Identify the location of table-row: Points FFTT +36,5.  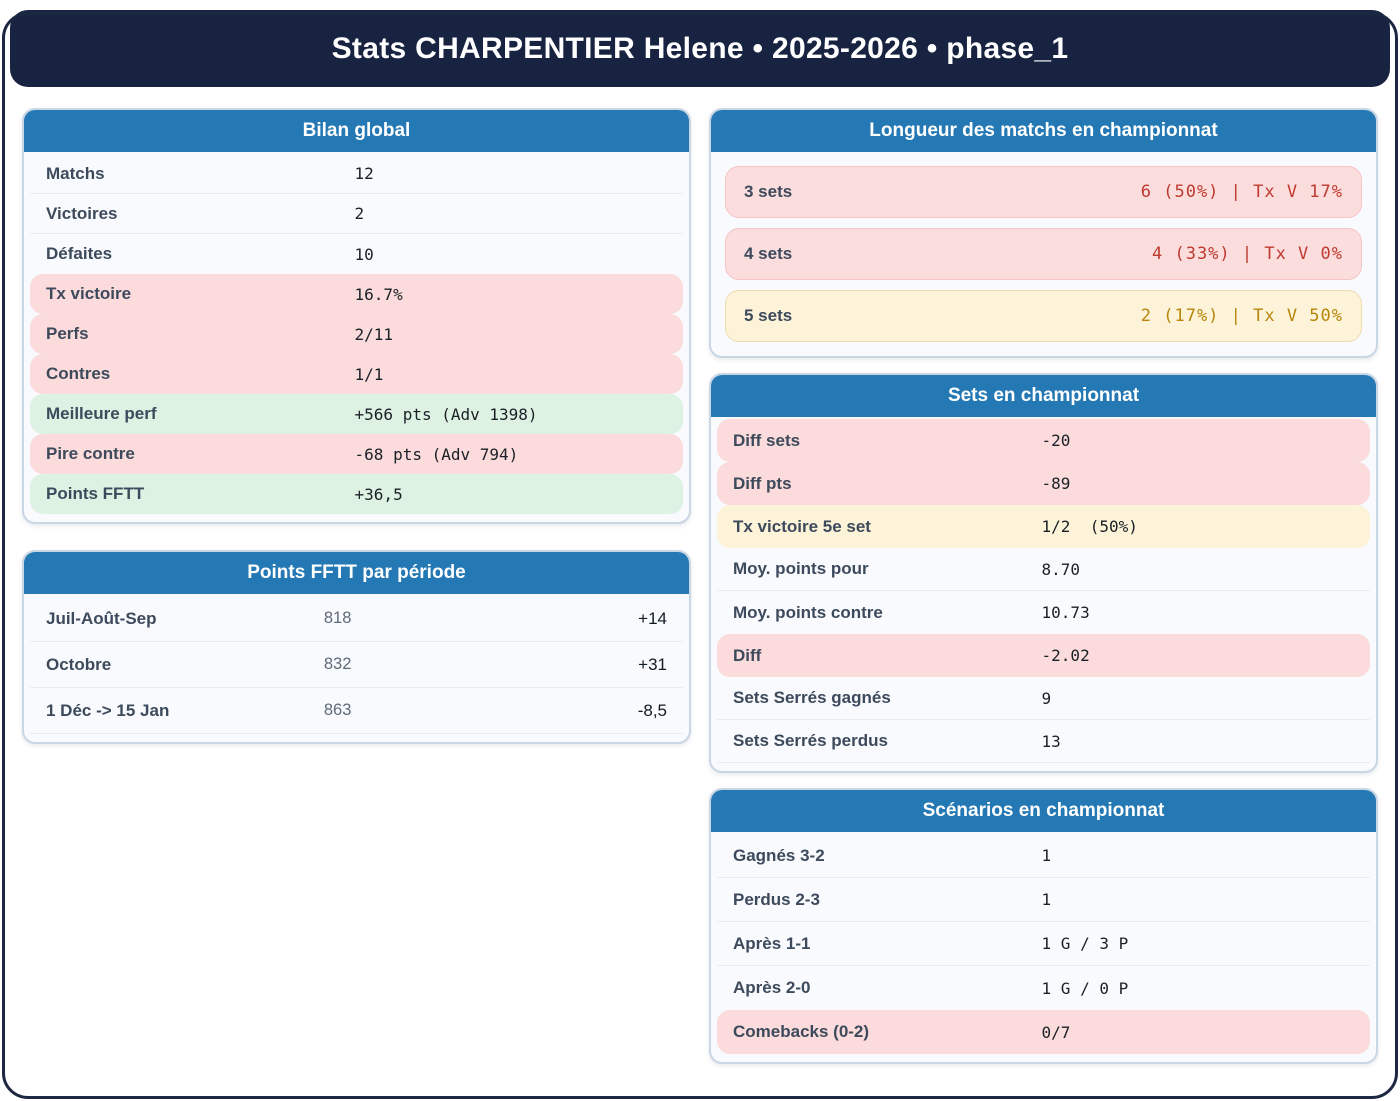
(356, 494).